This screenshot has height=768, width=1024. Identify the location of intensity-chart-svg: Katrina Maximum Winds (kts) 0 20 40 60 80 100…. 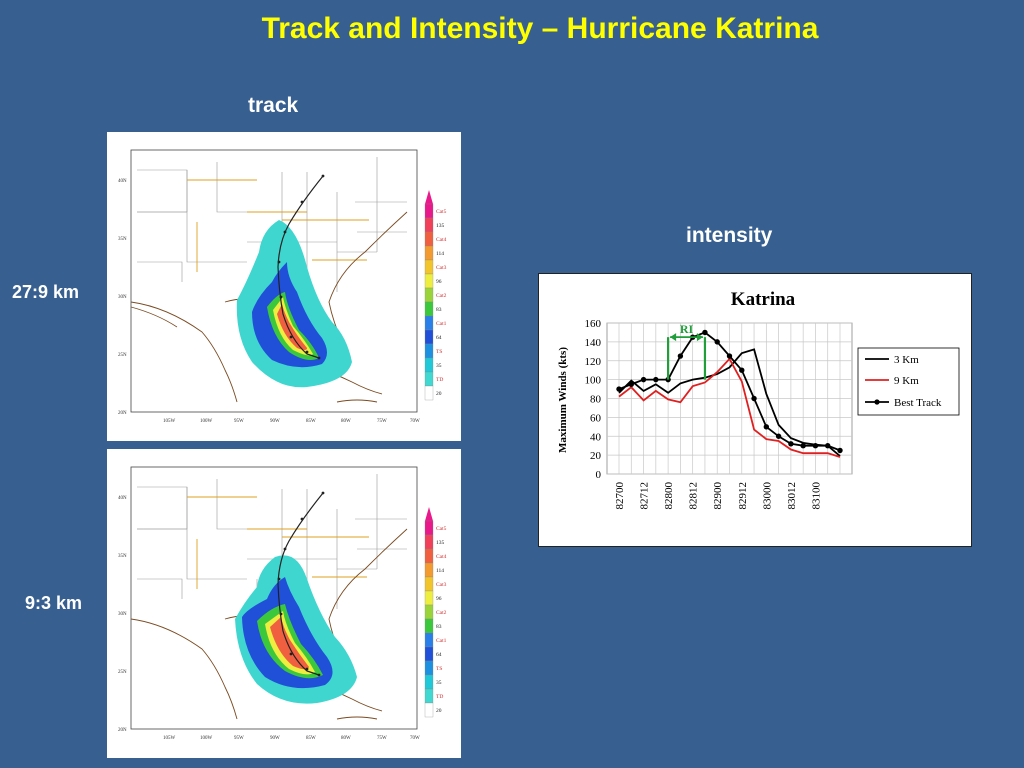
(758, 399).